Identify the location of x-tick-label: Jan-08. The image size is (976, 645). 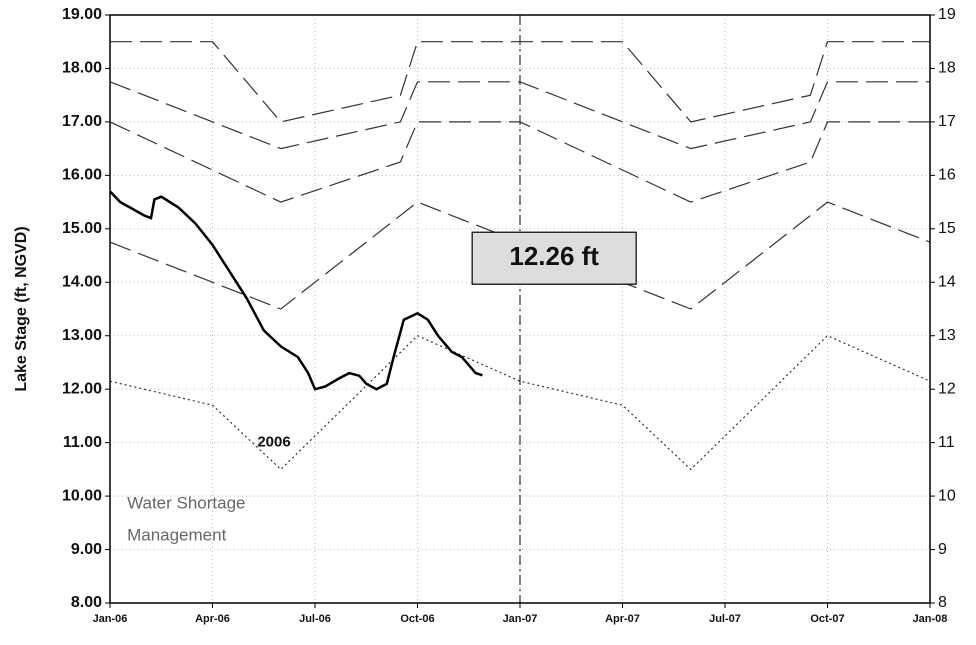
(930, 619).